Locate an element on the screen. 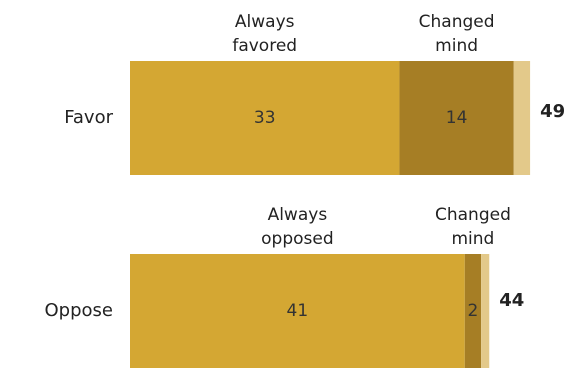  value-label-oppose-1: 41 is located at coordinates (298, 311).